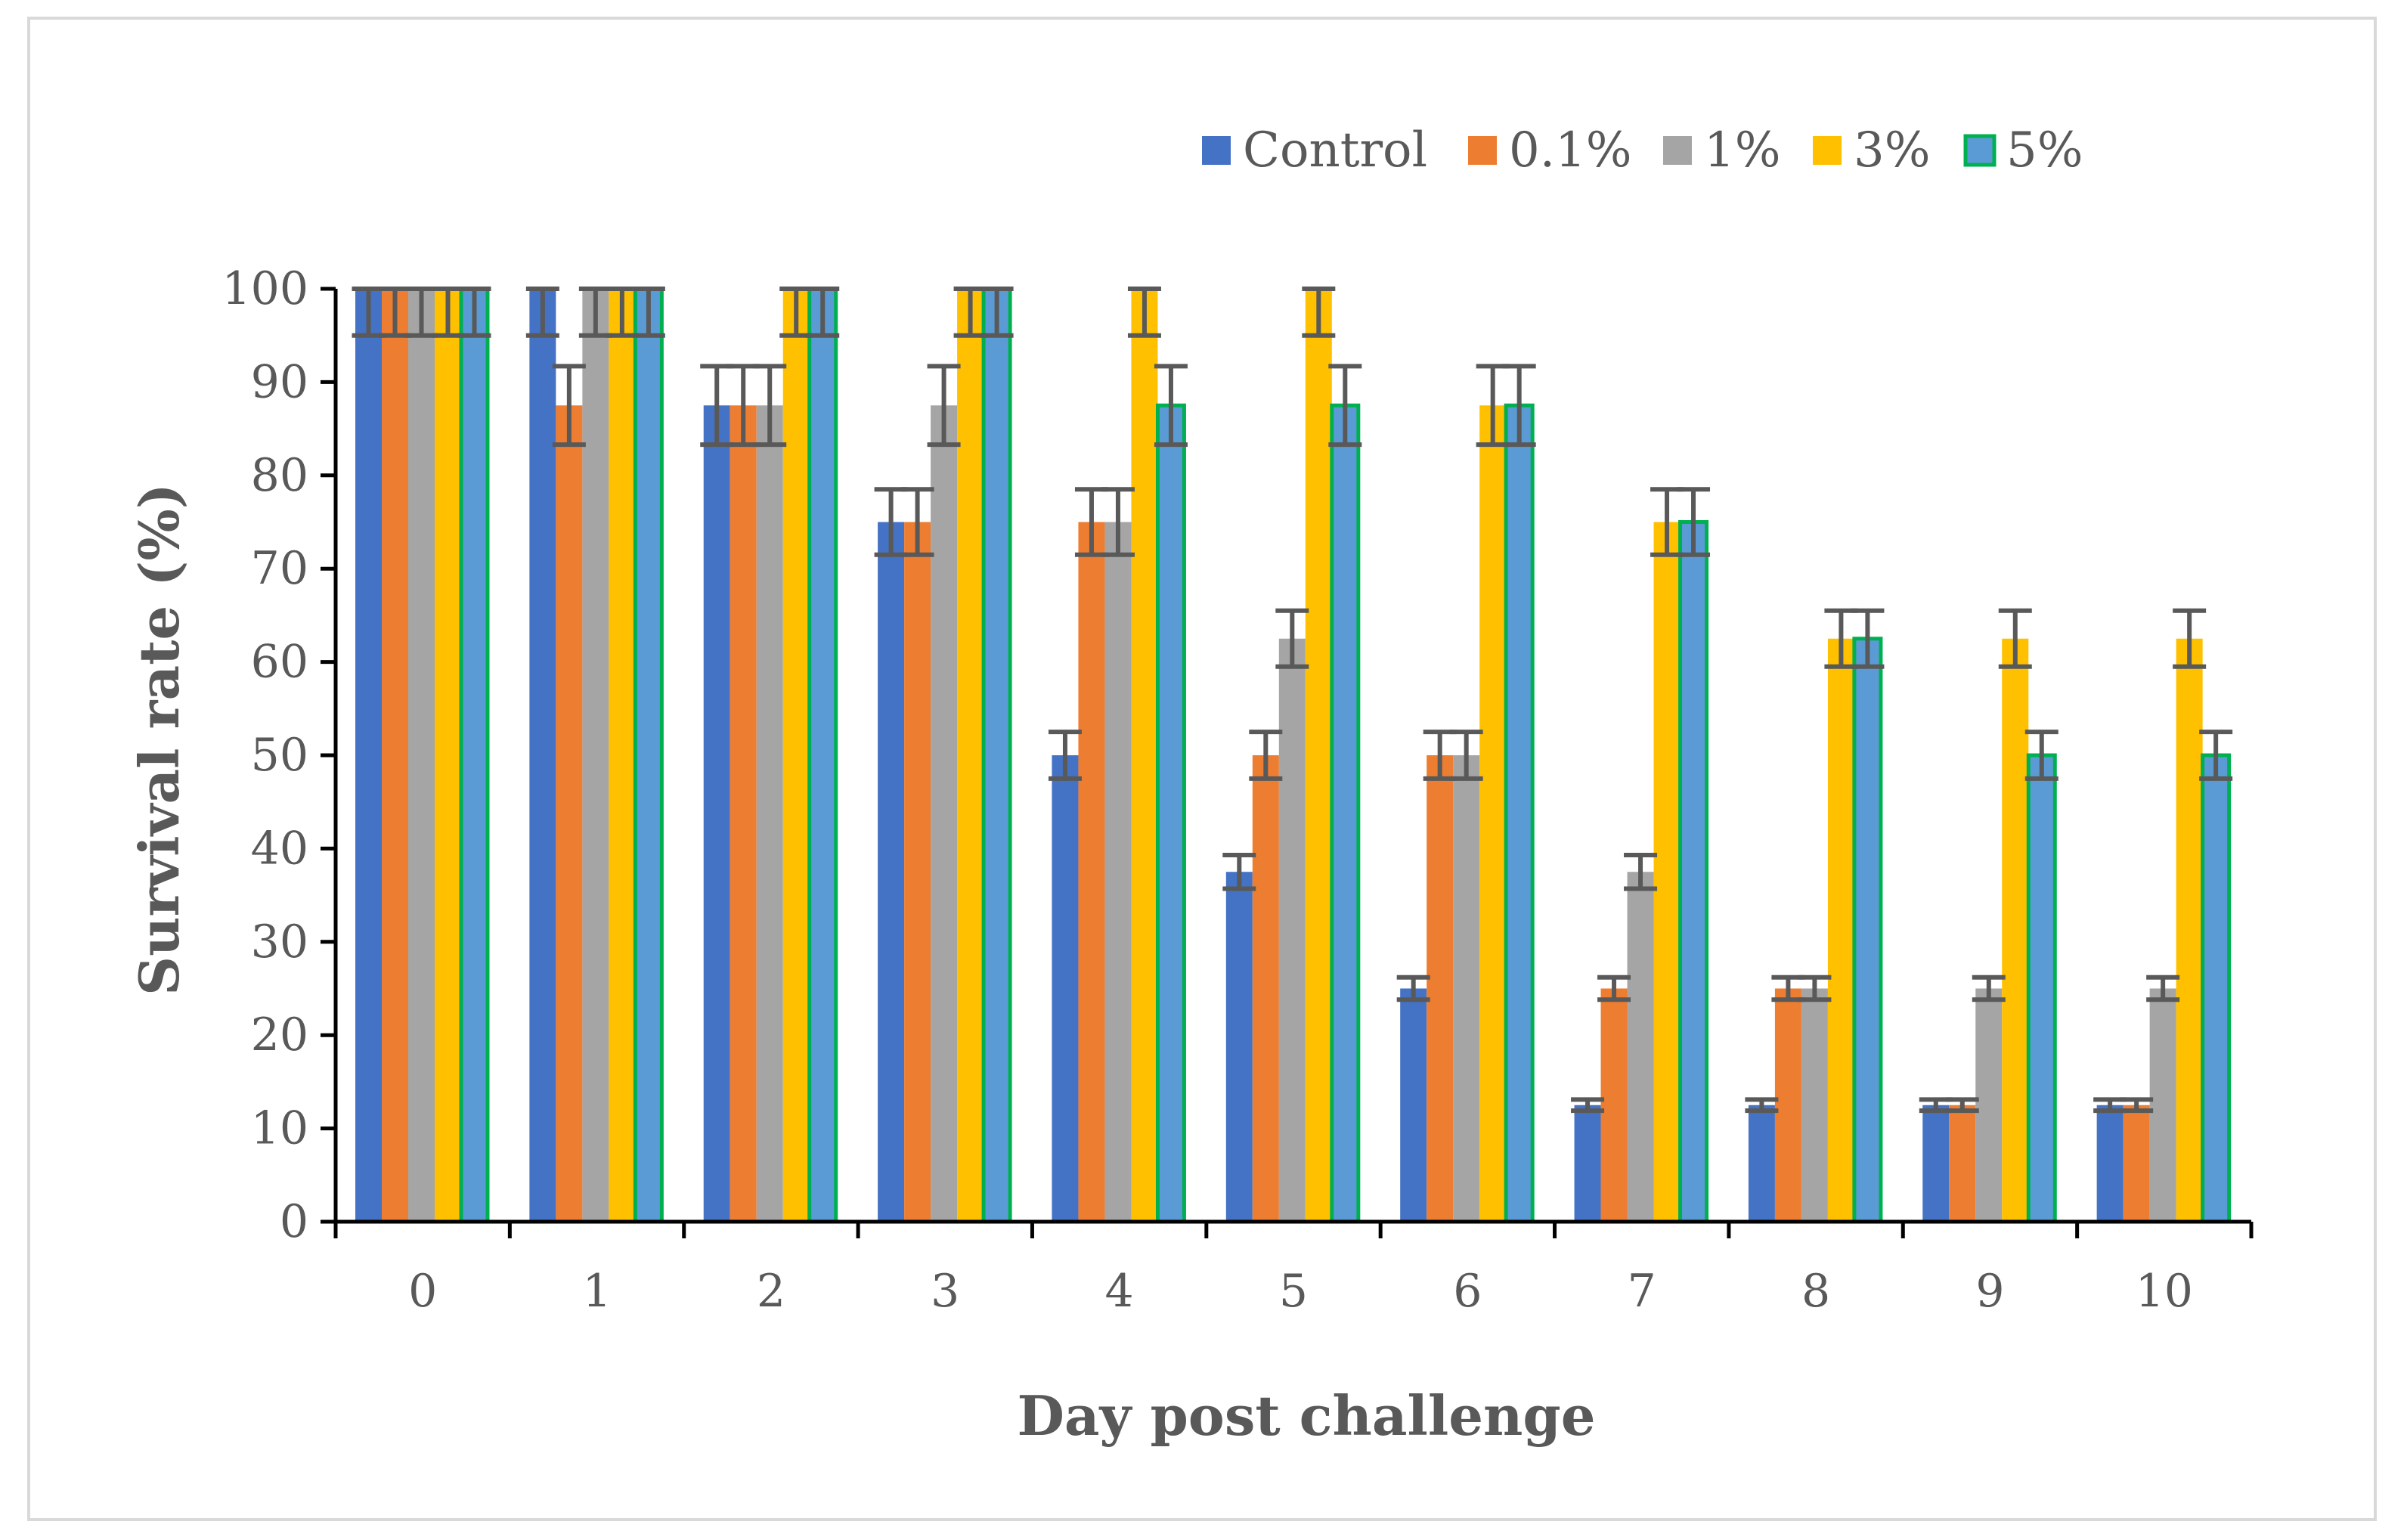  I want to click on x-tick-label-7: 7, so click(1642, 1291).